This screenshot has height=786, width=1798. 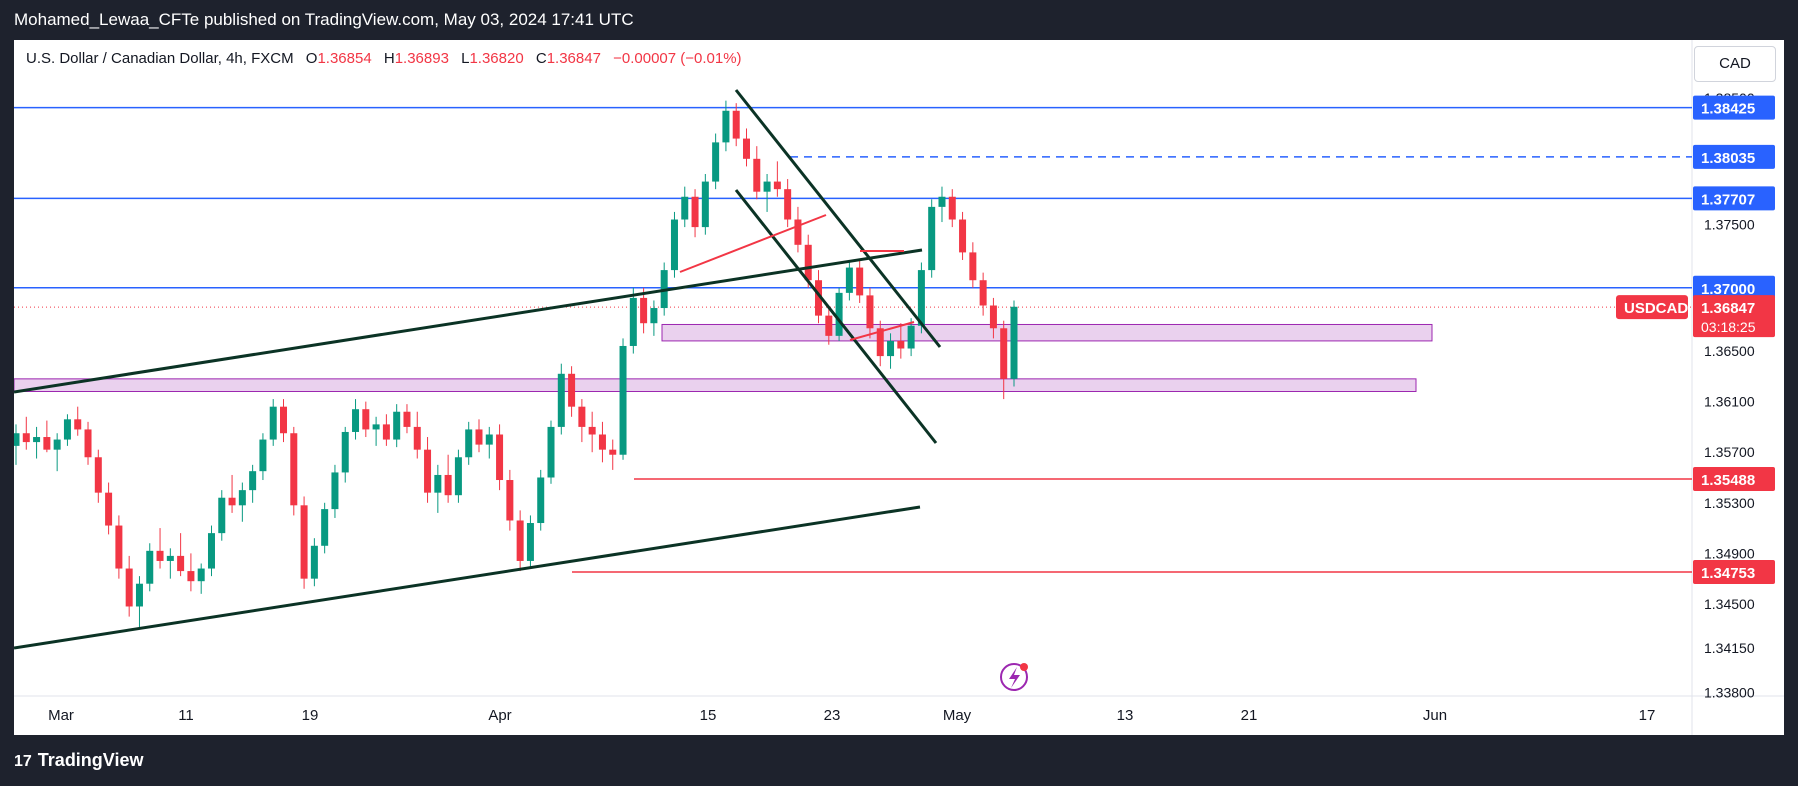 What do you see at coordinates (1728, 573) in the screenshot?
I see `price-level-badge-label: 1.34753` at bounding box center [1728, 573].